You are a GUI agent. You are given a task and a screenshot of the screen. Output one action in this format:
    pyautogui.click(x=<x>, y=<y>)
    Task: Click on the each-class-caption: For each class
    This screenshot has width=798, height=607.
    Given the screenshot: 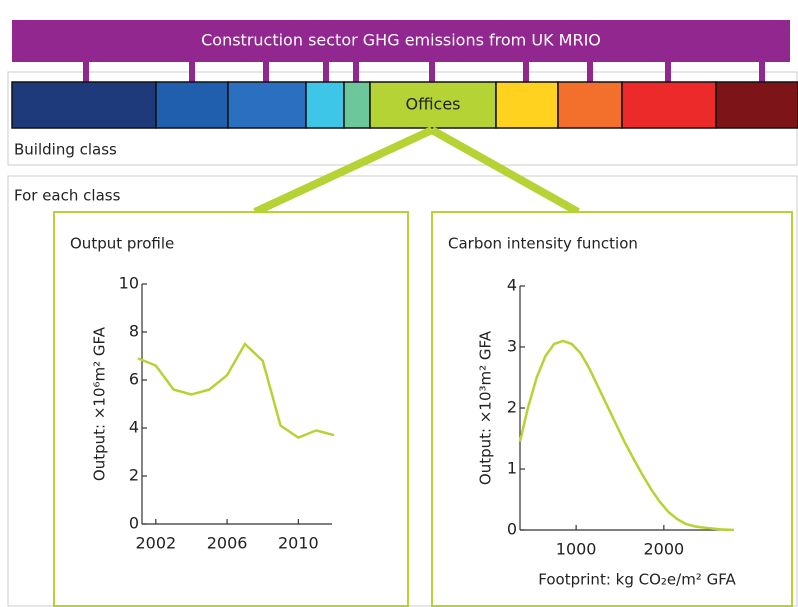 What is the action you would take?
    pyautogui.click(x=67, y=196)
    